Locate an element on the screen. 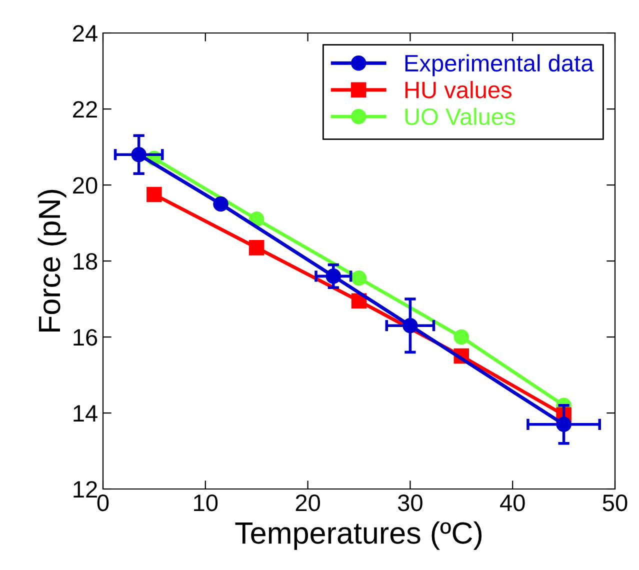 The width and height of the screenshot is (639, 570). y-tick-label: 24 is located at coordinates (85, 33).